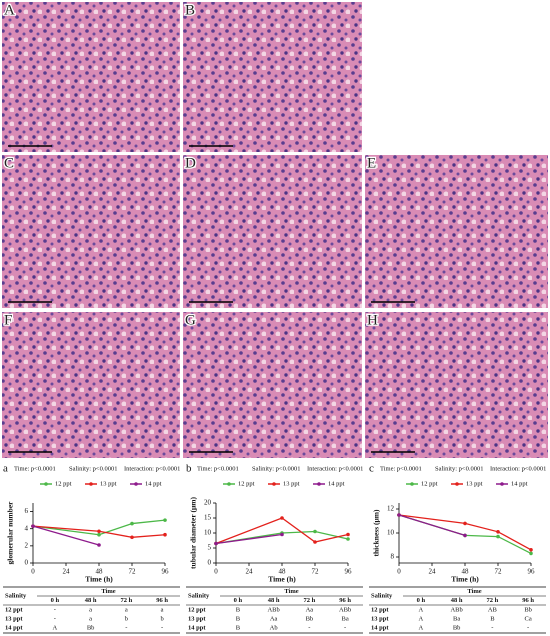  I want to click on panel-letter: F, so click(8, 320).